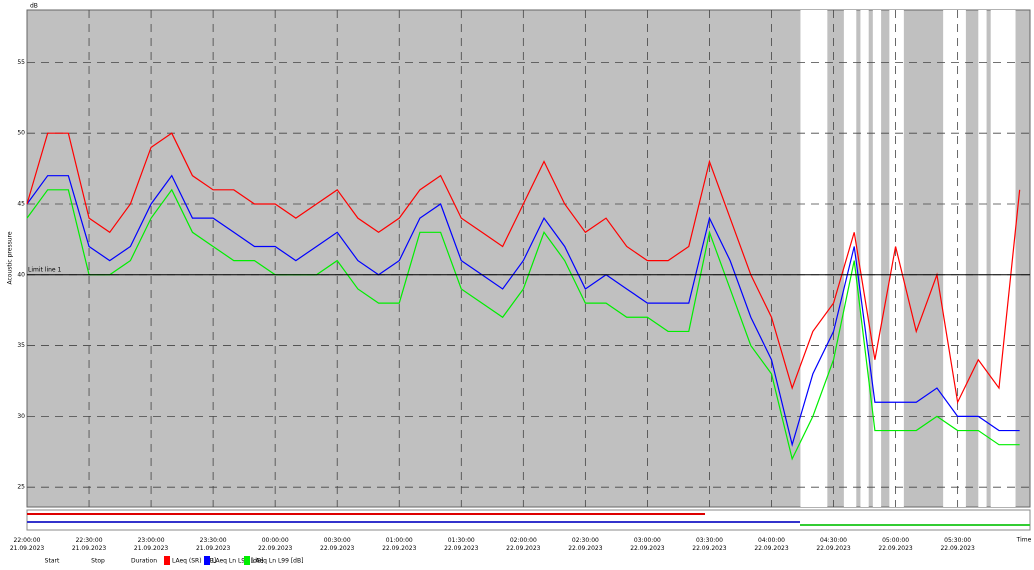 The height and width of the screenshot is (570, 1034). I want to click on x-tick-label: 23:00:00 21.09.2023, so click(151, 544).